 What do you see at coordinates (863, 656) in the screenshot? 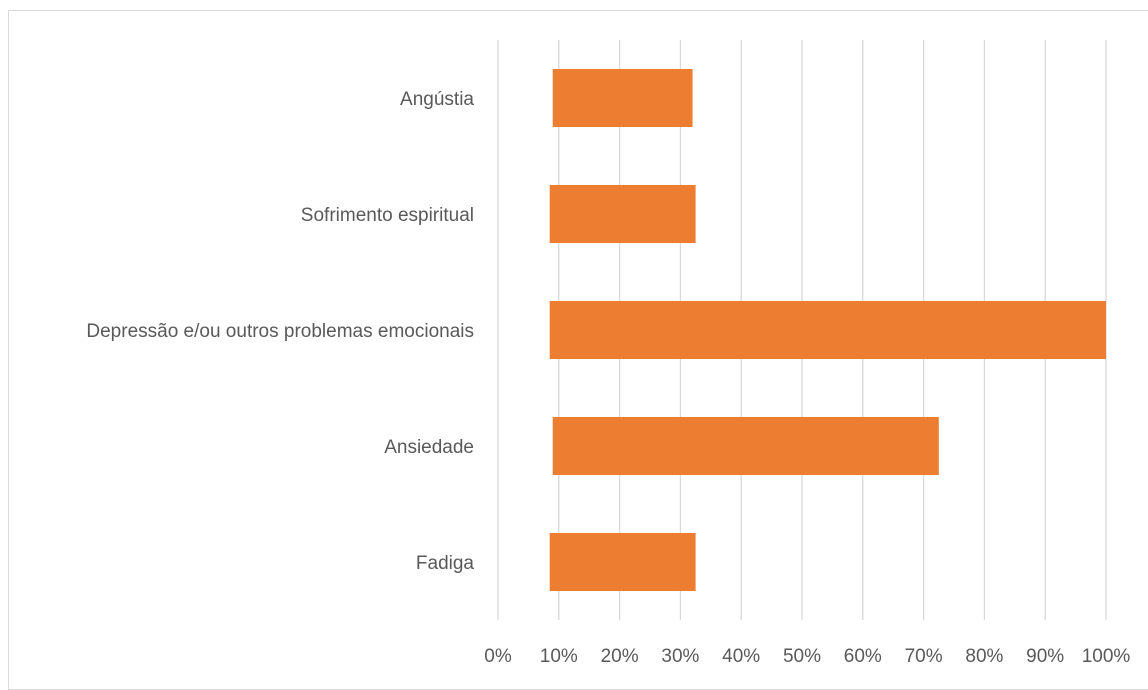
I see `x-tick-label: 60%` at bounding box center [863, 656].